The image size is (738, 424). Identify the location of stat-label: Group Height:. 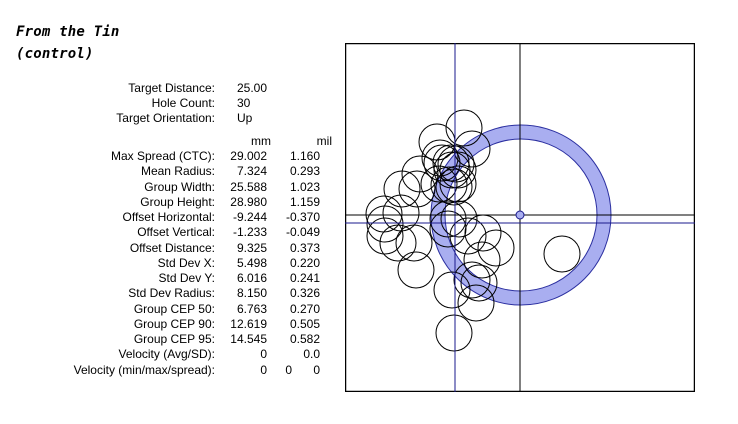
(177, 201).